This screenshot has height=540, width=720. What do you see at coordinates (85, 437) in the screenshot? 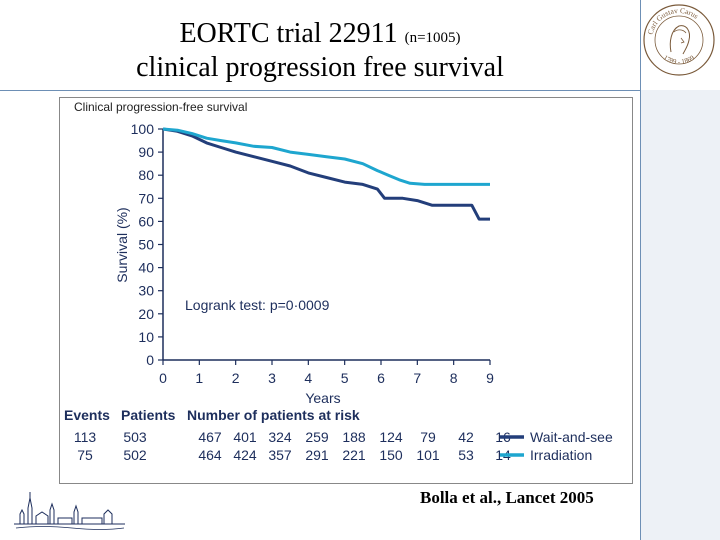
I see `risk-events: 113` at bounding box center [85, 437].